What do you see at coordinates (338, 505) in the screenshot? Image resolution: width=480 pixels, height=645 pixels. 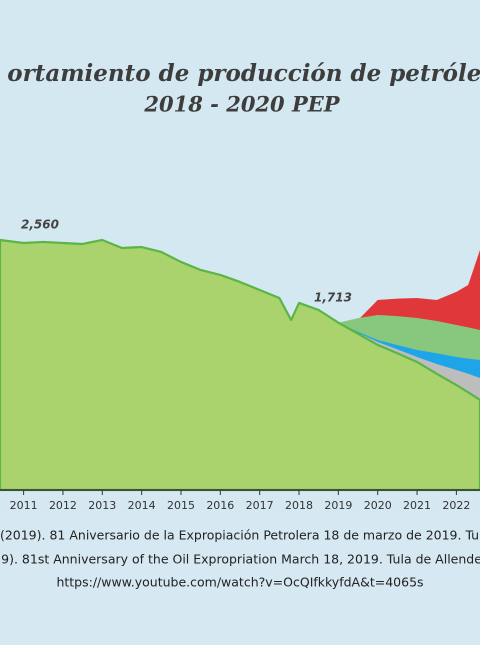 I see `x-tick-label: 2019` at bounding box center [338, 505].